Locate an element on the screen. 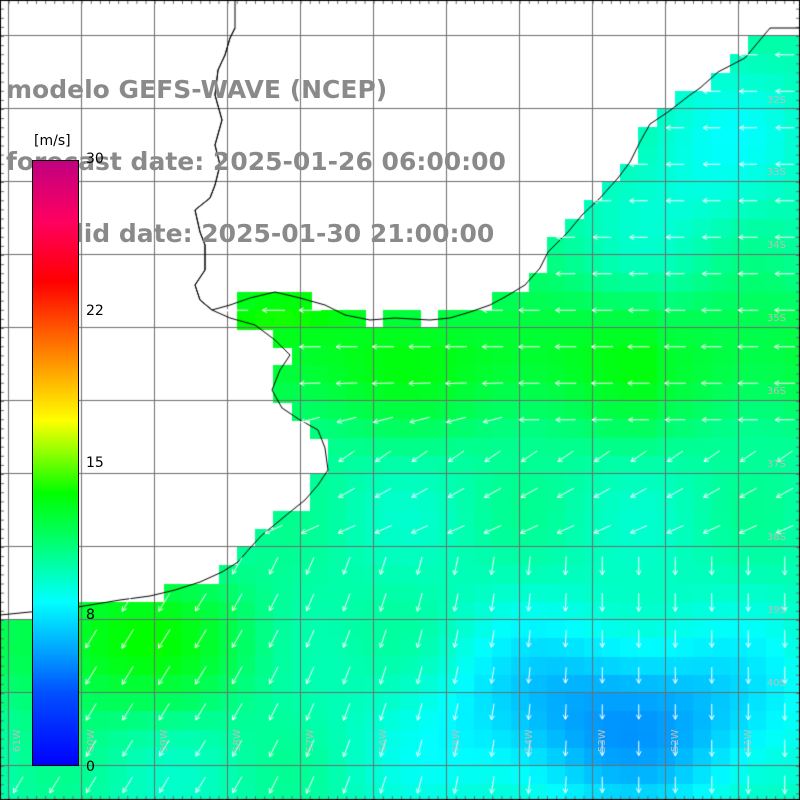 This screenshot has width=800, height=800. colorbar is located at coordinates (55, 463).